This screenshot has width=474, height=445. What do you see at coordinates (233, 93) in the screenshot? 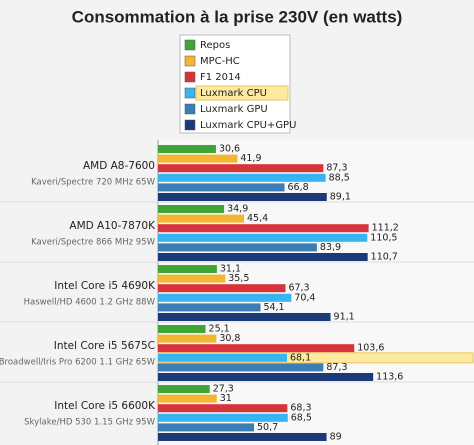
I see `legend-label: Luxmark CPU` at bounding box center [233, 93].